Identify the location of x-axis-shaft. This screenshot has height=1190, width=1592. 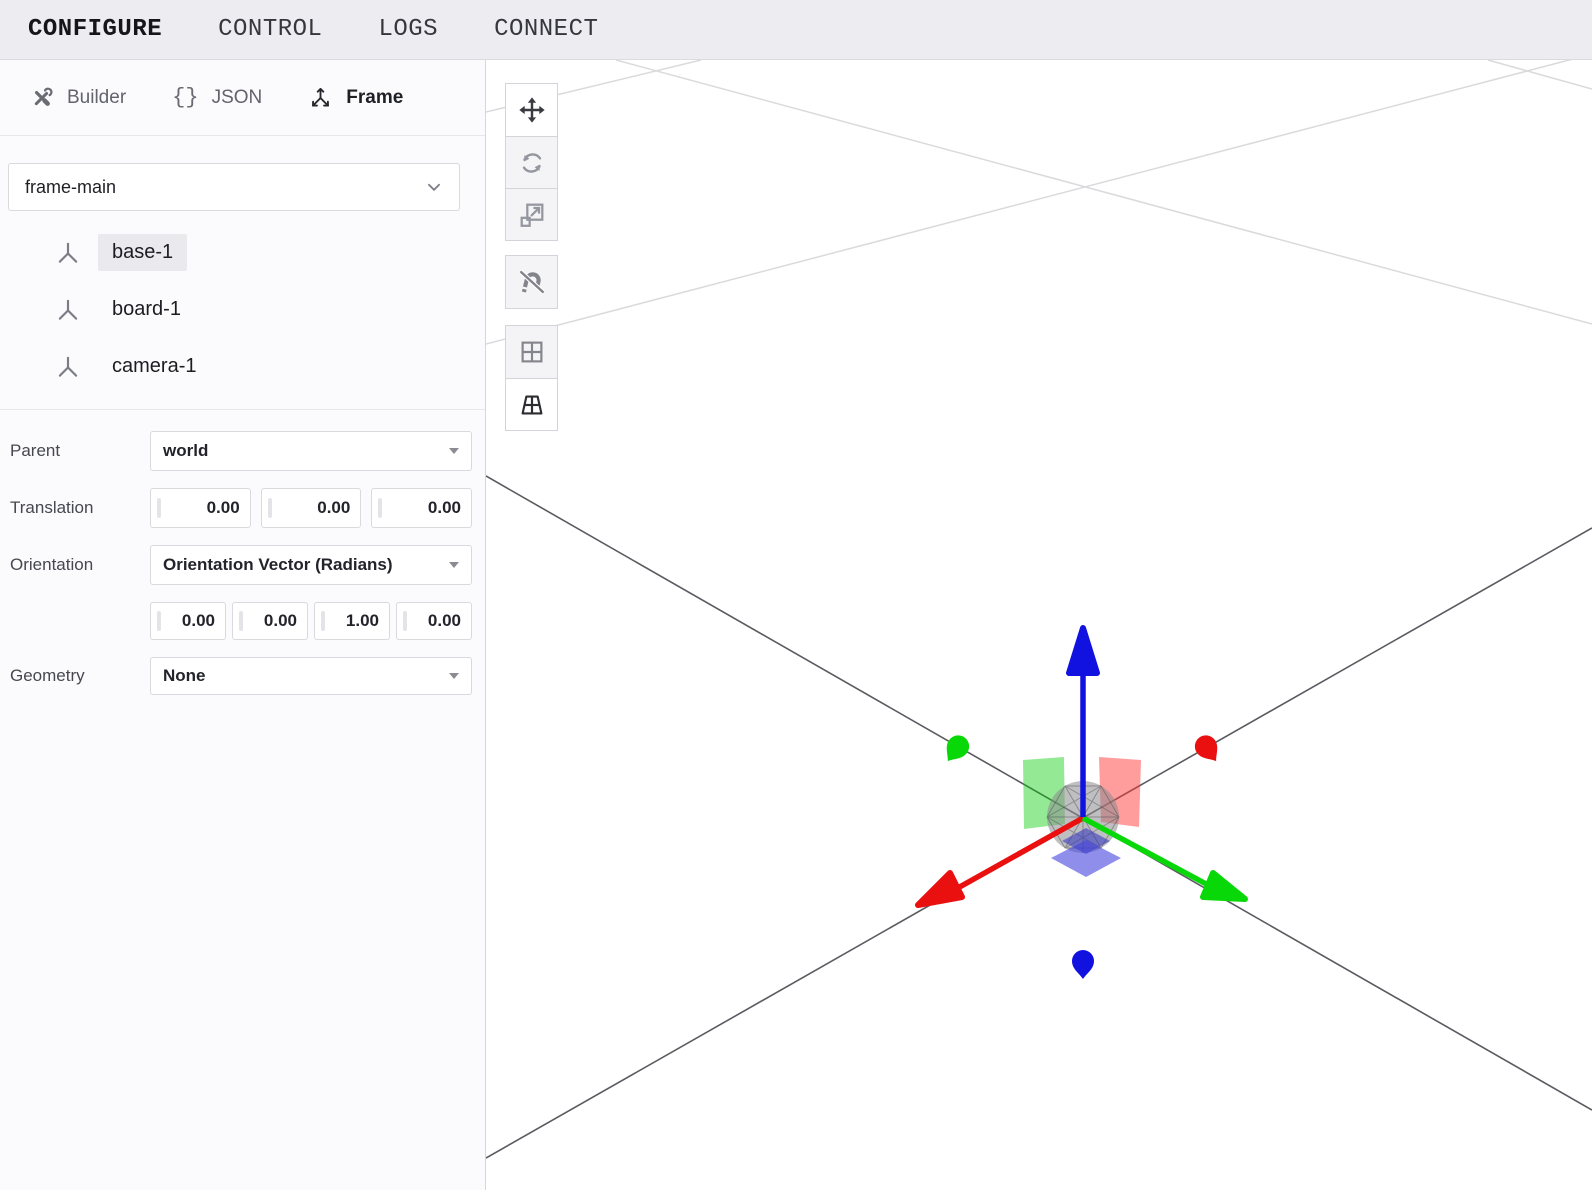
(1019, 853).